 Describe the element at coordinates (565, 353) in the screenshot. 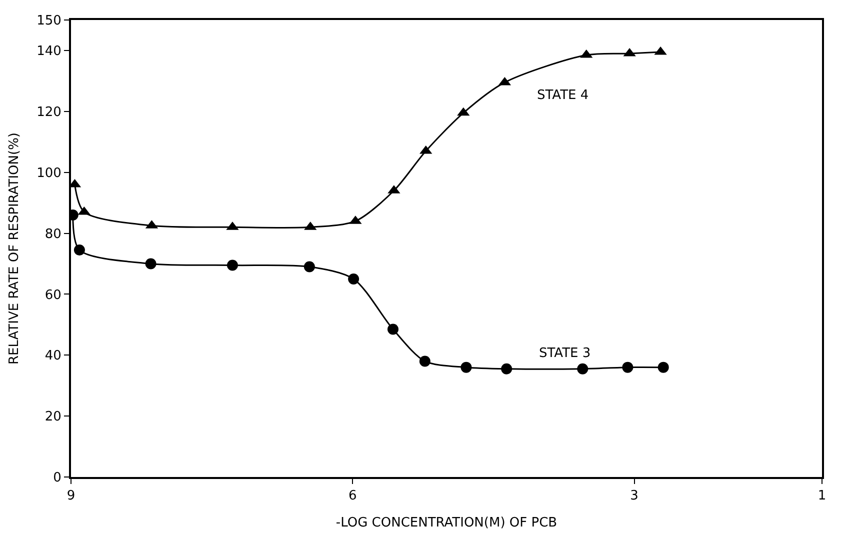

I see `series-label: STATE 3` at that location.